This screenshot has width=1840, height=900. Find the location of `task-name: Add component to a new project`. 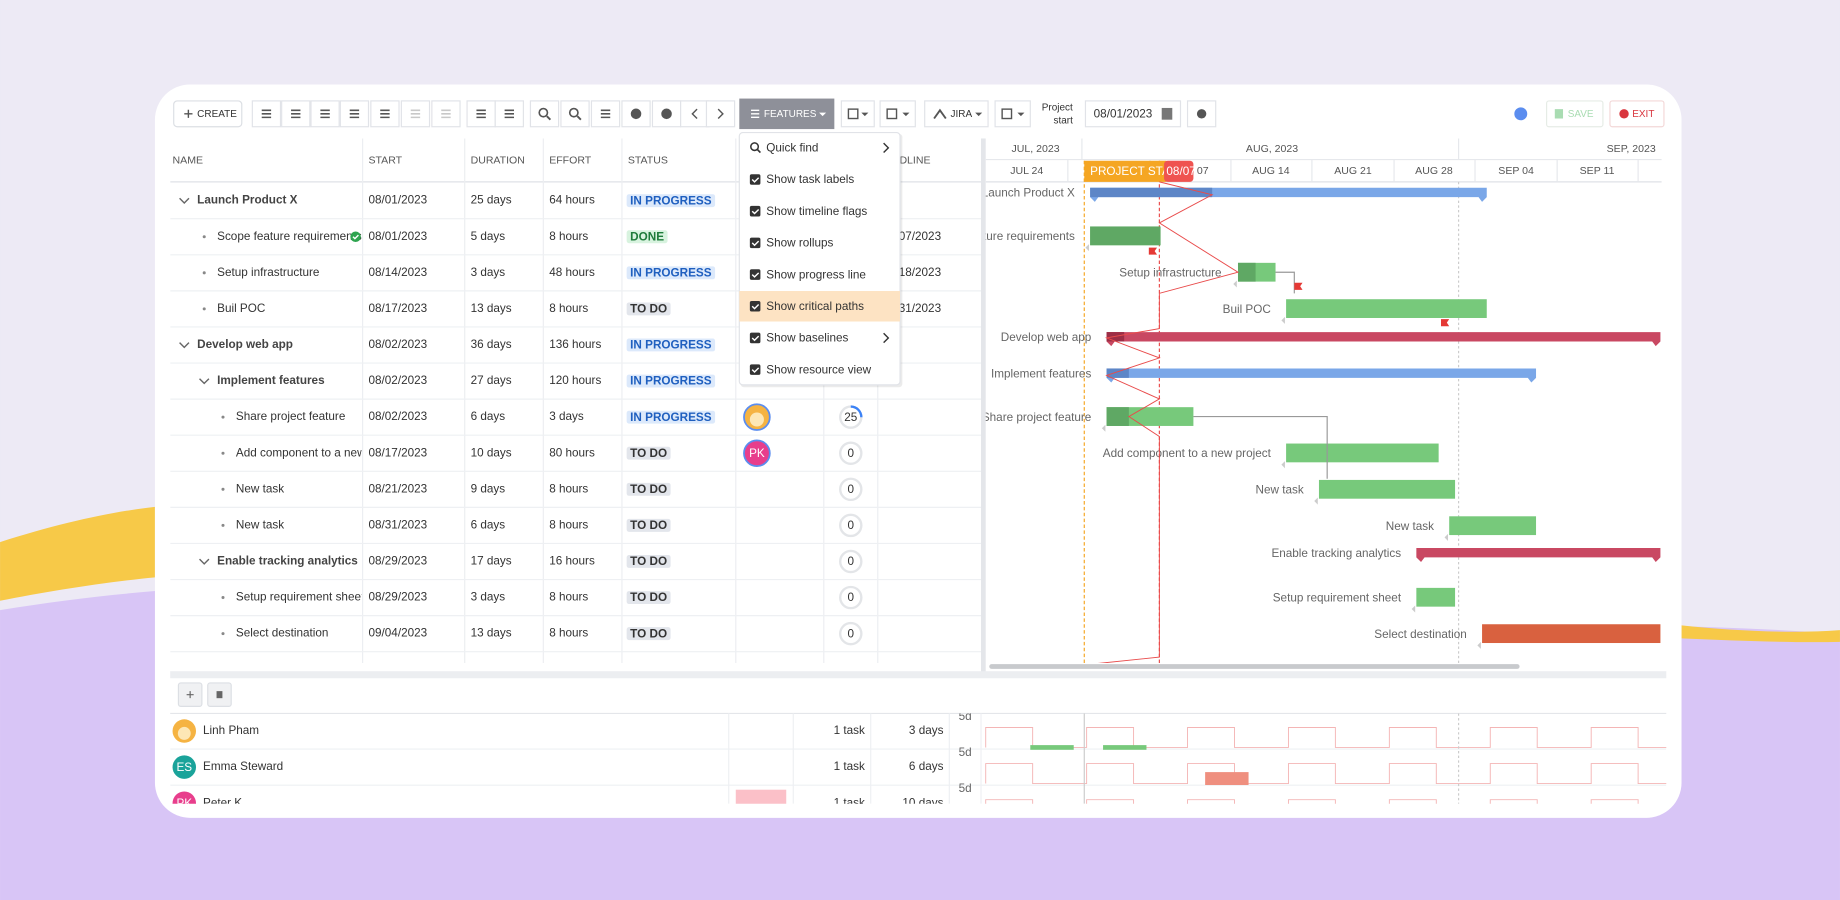

task-name: Add component to a new project is located at coordinates (320, 452).